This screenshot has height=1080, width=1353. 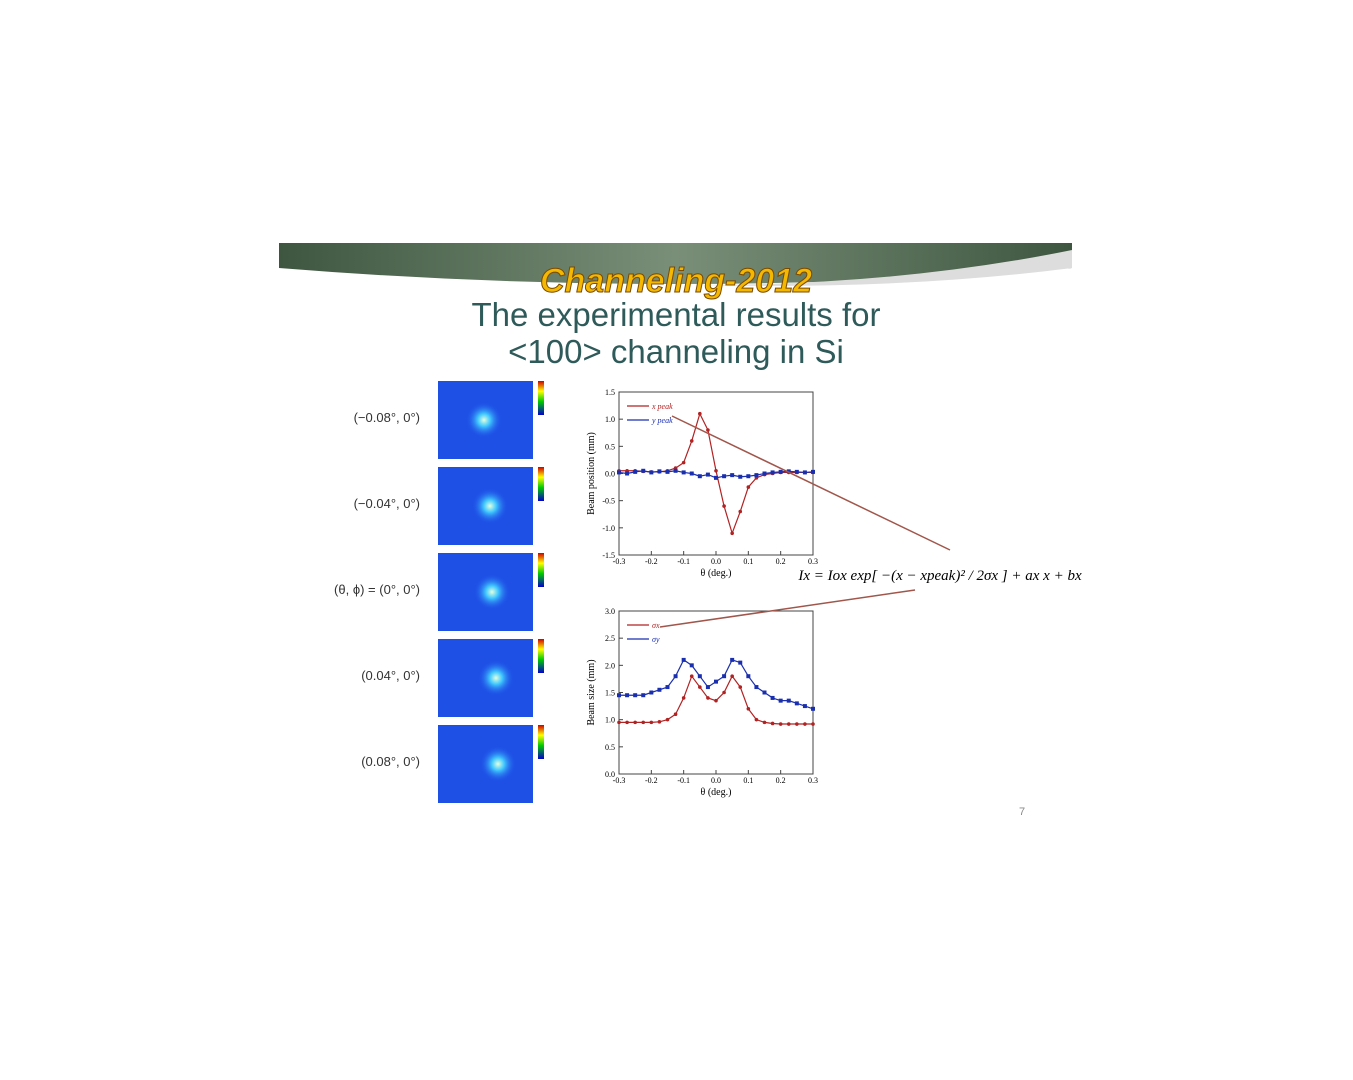 I want to click on x-tick-label: 0.2, so click(x=781, y=561).